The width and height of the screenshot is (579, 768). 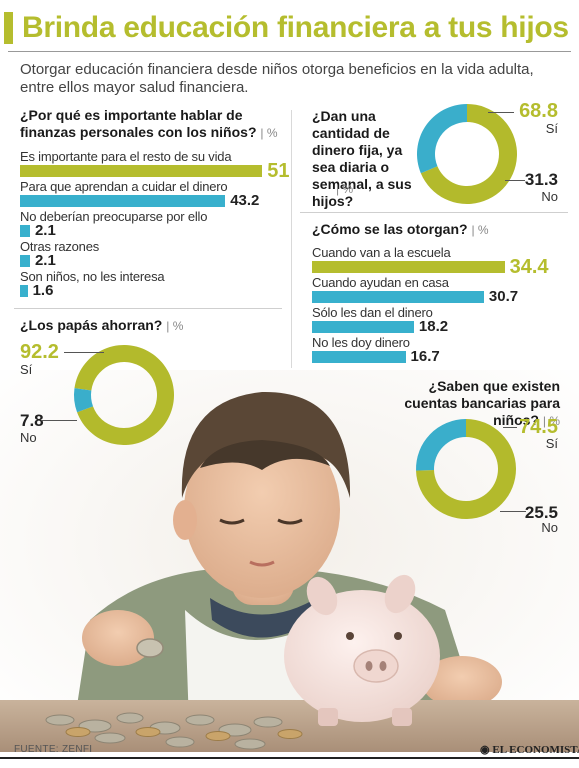 What do you see at coordinates (8, 28) in the screenshot?
I see `title-accent-bar` at bounding box center [8, 28].